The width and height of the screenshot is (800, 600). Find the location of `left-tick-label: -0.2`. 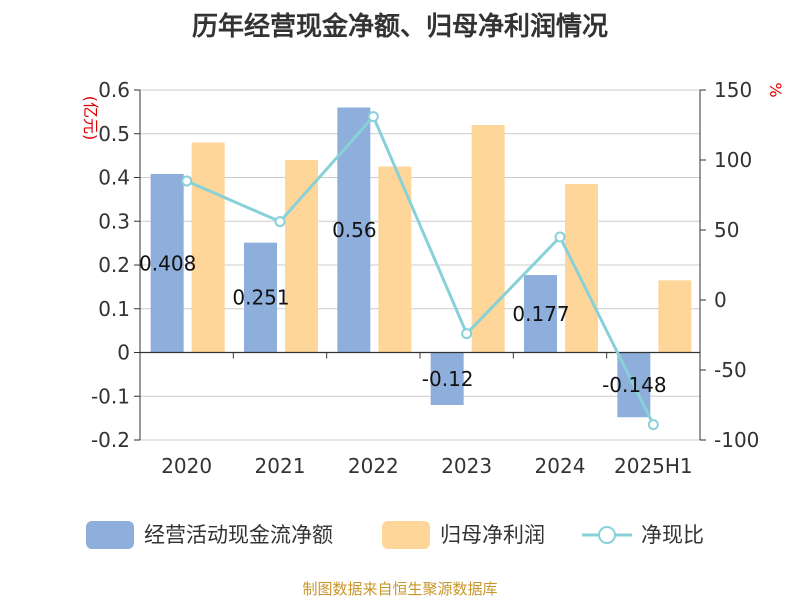

left-tick-label: -0.2 is located at coordinates (110, 440).